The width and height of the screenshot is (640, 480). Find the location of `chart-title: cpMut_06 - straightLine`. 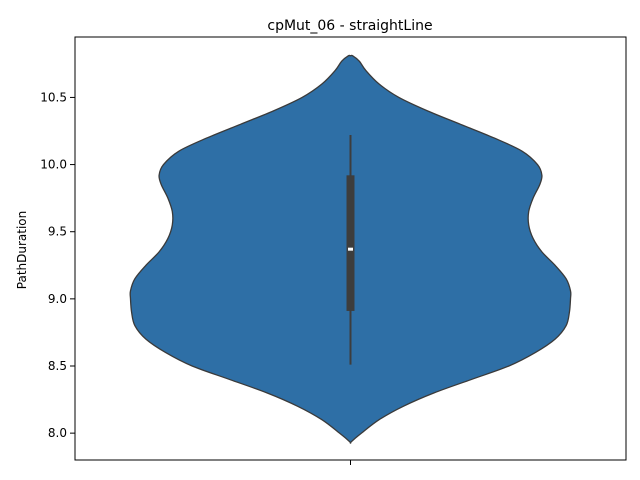

chart-title: cpMut_06 - straightLine is located at coordinates (349, 26).